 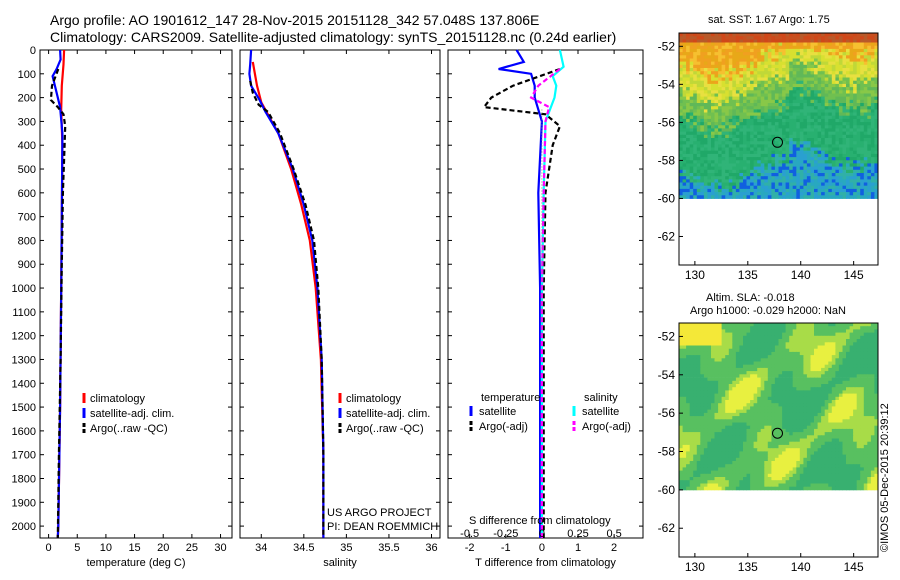 What do you see at coordinates (24, 360) in the screenshot?
I see `y-tick-label: 1300` at bounding box center [24, 360].